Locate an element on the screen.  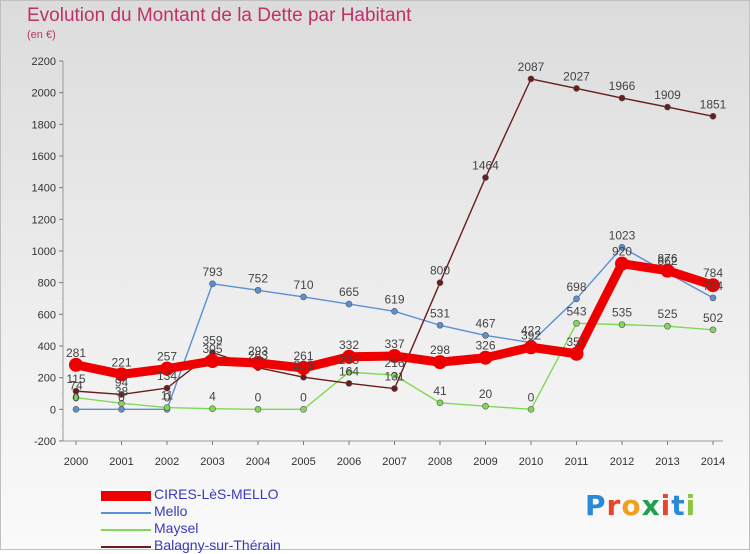
data-label: 298 is located at coordinates (440, 350).